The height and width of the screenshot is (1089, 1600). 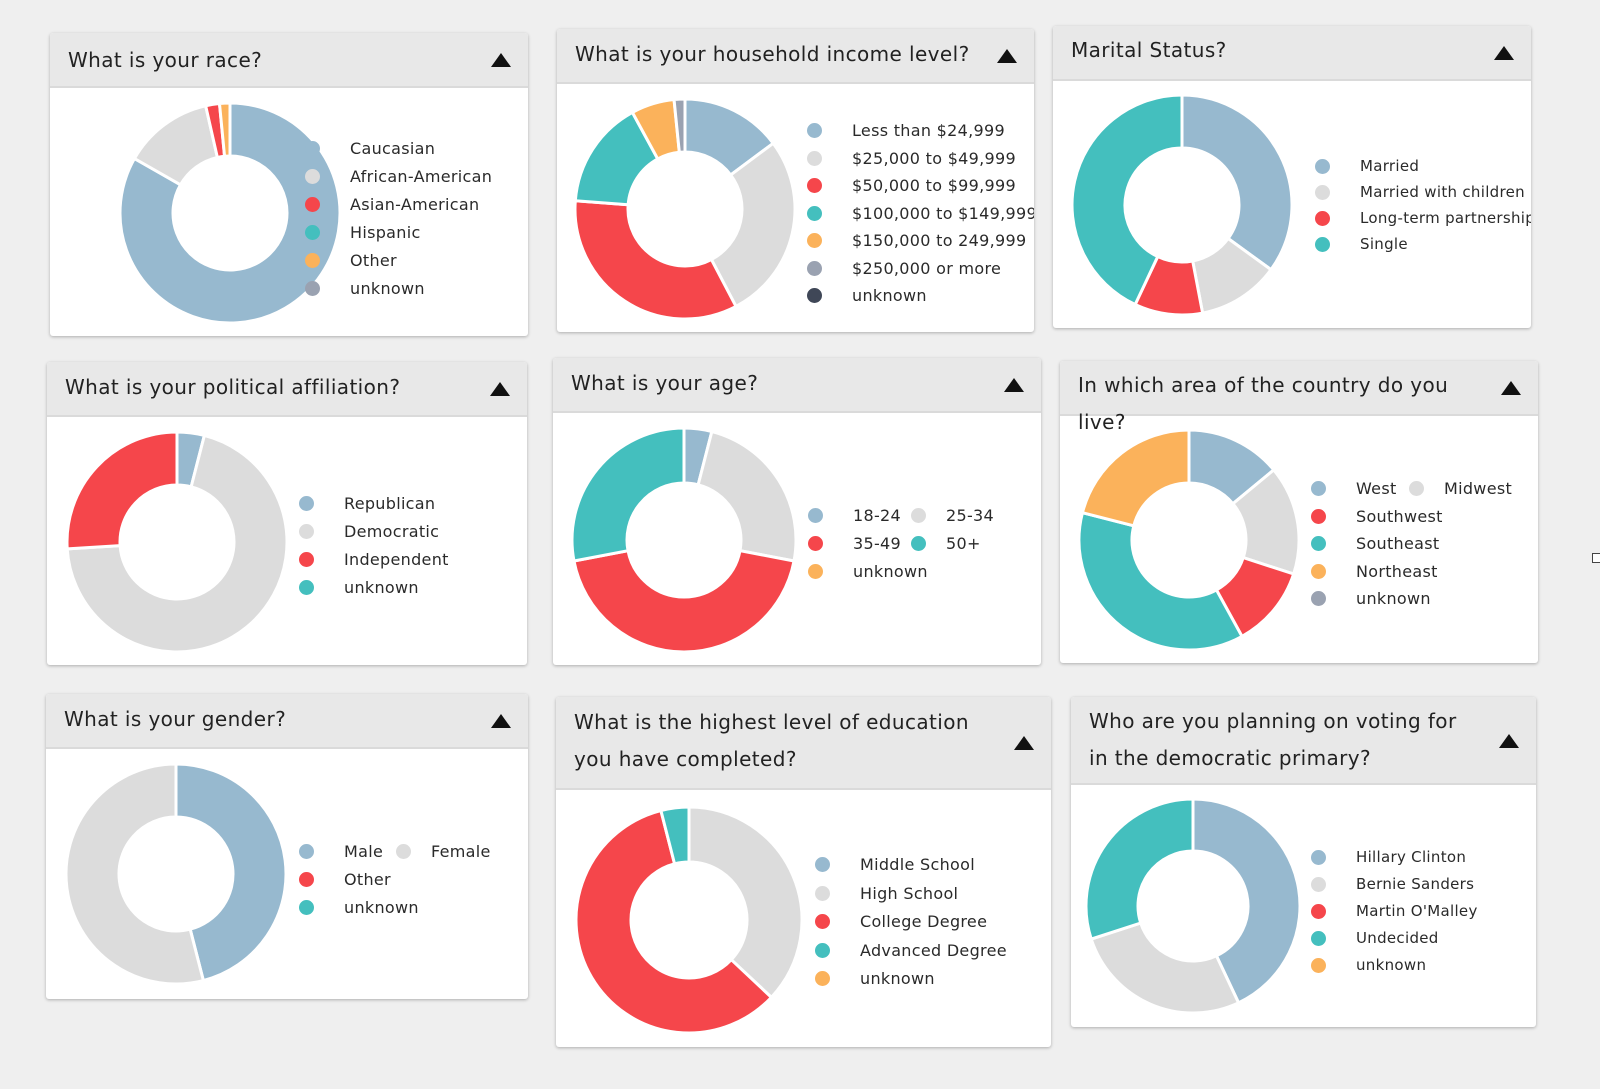 I want to click on legend-item-50-000-to-99-999: $50,000 to $99,999, so click(x=911, y=185).